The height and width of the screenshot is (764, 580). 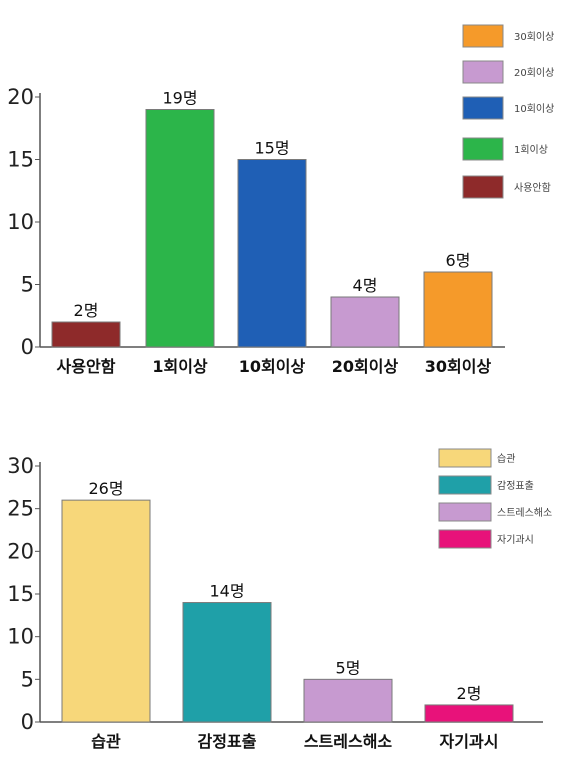 I want to click on category-label: 습관, so click(x=106, y=741).